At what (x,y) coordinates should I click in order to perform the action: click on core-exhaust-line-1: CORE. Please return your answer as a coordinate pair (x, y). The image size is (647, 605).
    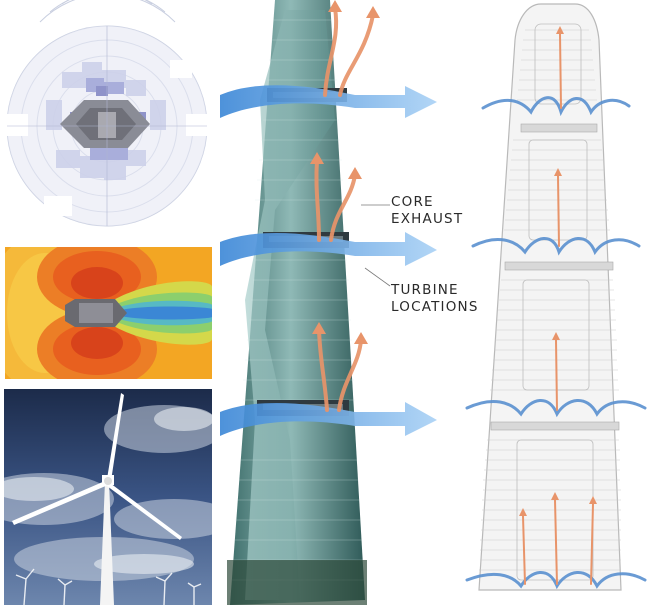
    Looking at the image, I should click on (412, 202).